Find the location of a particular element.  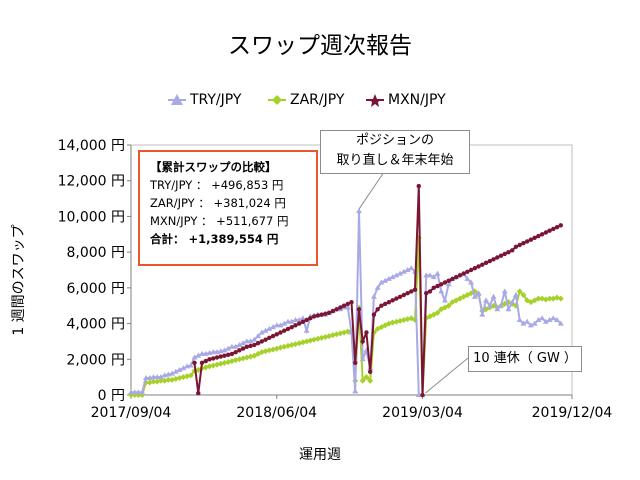

y-tick-label: 6,000 円 is located at coordinates (95, 289).